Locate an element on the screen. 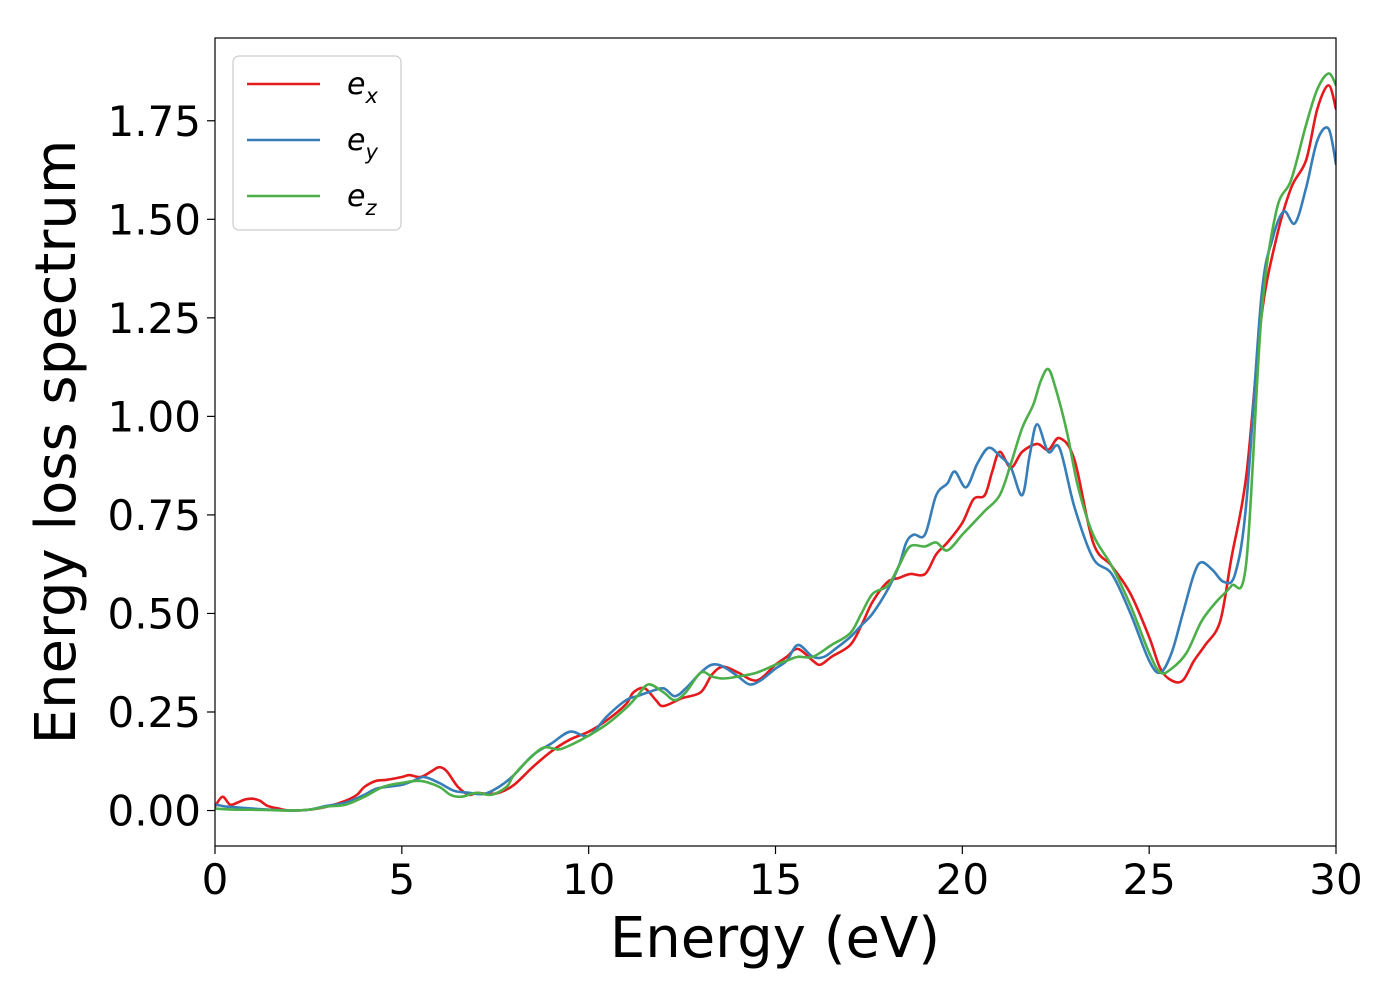 The height and width of the screenshot is (1000, 1400). x-tick-label: 10 is located at coordinates (588, 879).